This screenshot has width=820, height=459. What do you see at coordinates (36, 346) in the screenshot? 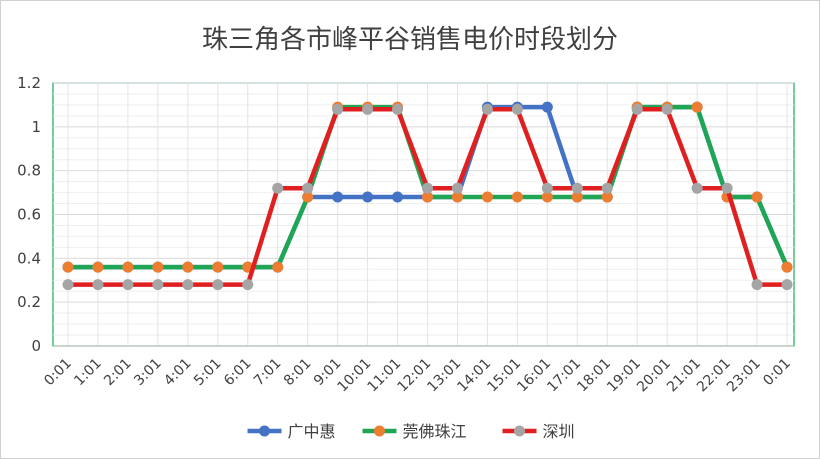
I see `y-tick-label: 0` at bounding box center [36, 346].